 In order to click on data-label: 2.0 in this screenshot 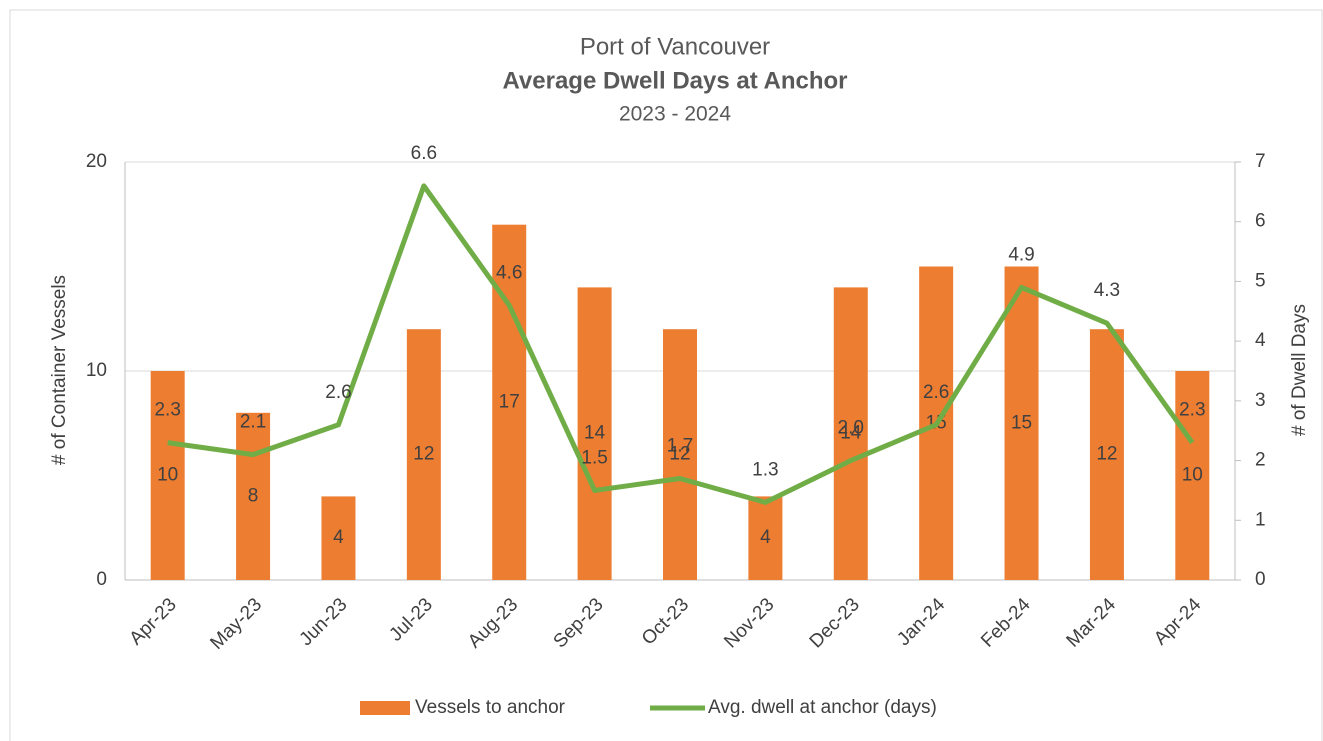, I will do `click(851, 428)`.